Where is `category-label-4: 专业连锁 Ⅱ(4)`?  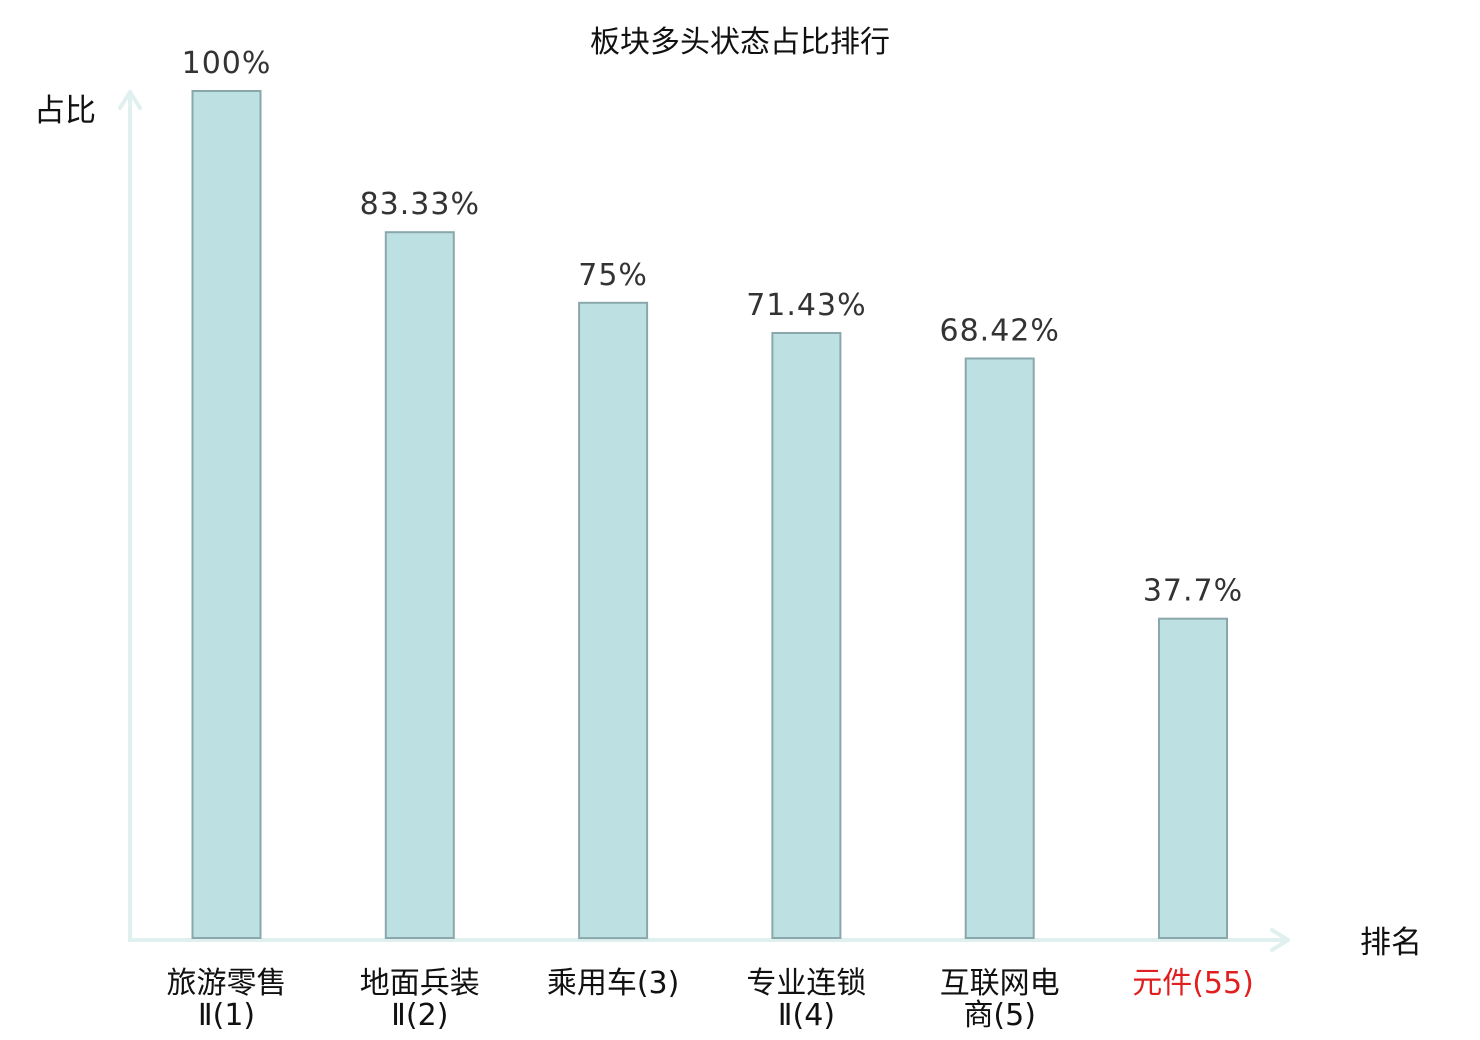
category-label-4: 专业连锁 Ⅱ(4) is located at coordinates (806, 999).